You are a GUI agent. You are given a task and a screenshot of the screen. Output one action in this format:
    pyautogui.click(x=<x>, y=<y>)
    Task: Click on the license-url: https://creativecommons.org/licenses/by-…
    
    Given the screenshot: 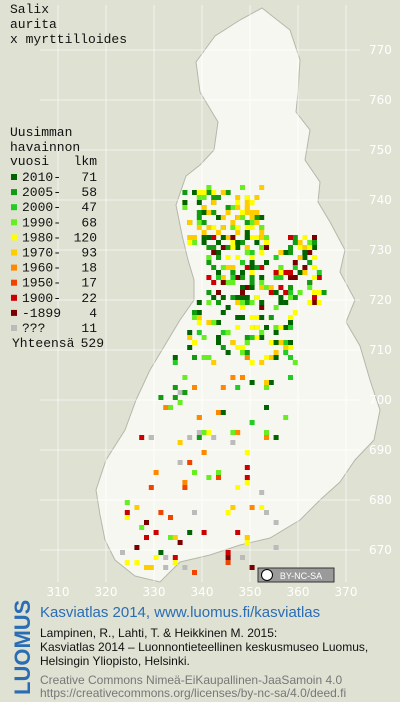 What is the action you would take?
    pyautogui.click(x=193, y=693)
    